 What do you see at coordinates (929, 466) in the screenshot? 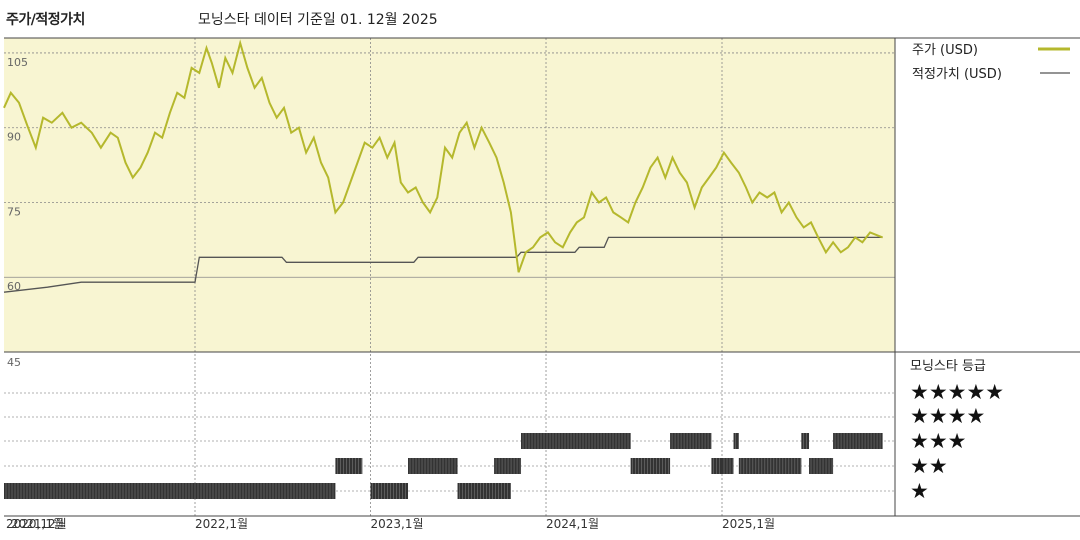
I see `rating-2-stars: ★★` at bounding box center [929, 466].